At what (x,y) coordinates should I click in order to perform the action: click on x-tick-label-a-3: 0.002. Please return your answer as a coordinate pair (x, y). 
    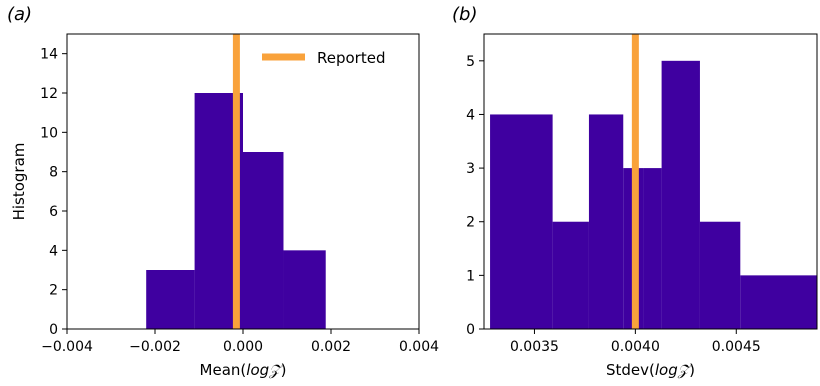
    Looking at the image, I should click on (331, 347).